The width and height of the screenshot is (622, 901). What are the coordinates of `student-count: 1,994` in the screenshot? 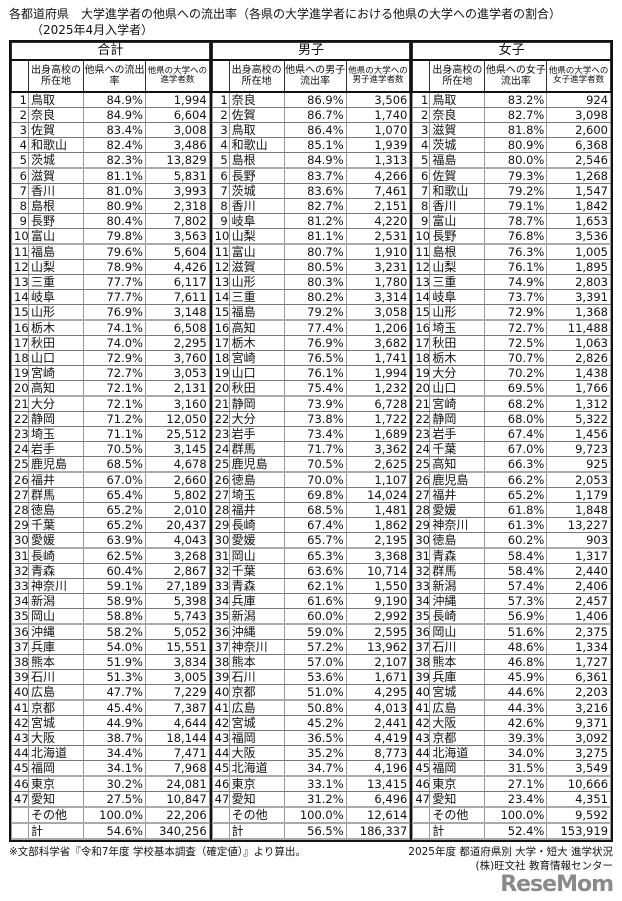 It's located at (177, 100).